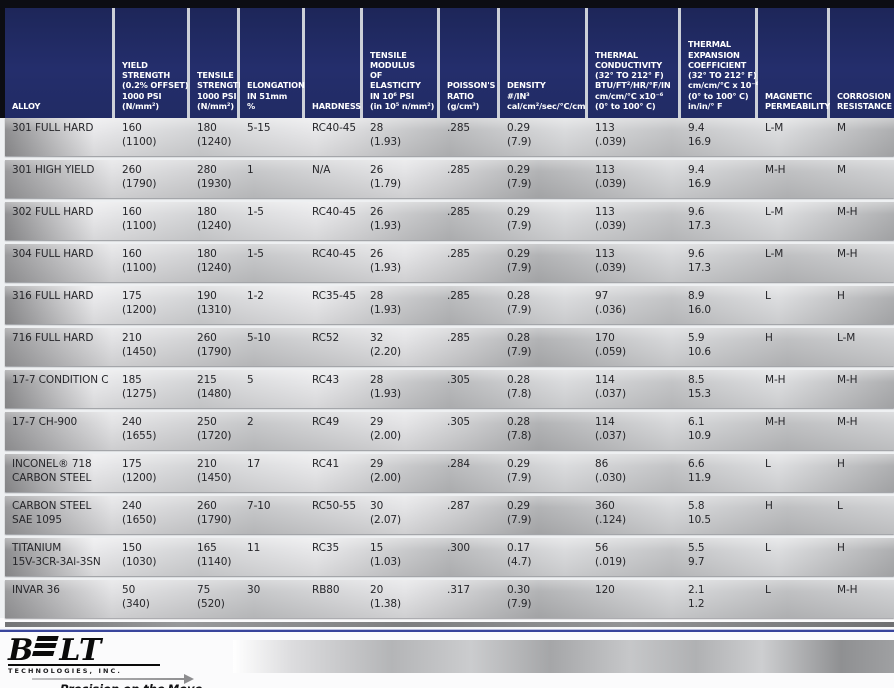  Describe the element at coordinates (52, 477) in the screenshot. I see `cell-value-line: CARBON STEEL` at that location.